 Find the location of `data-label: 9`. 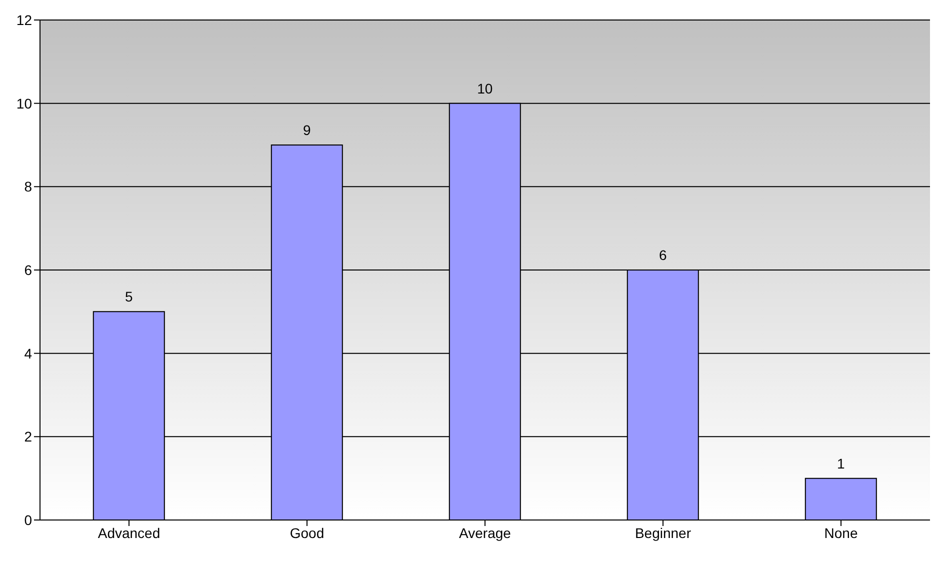

data-label: 9 is located at coordinates (307, 130).